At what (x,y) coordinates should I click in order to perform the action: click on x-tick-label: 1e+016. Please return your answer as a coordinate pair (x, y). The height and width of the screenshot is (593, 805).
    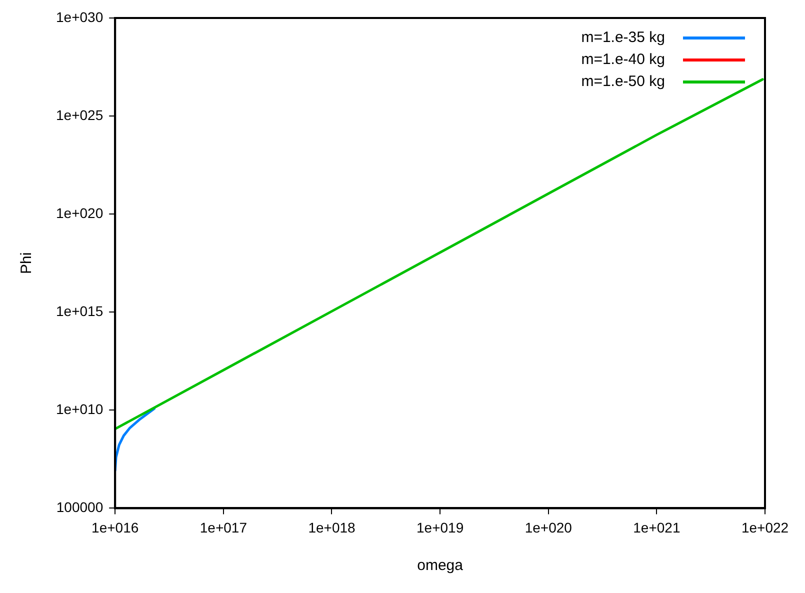
    Looking at the image, I should click on (115, 527).